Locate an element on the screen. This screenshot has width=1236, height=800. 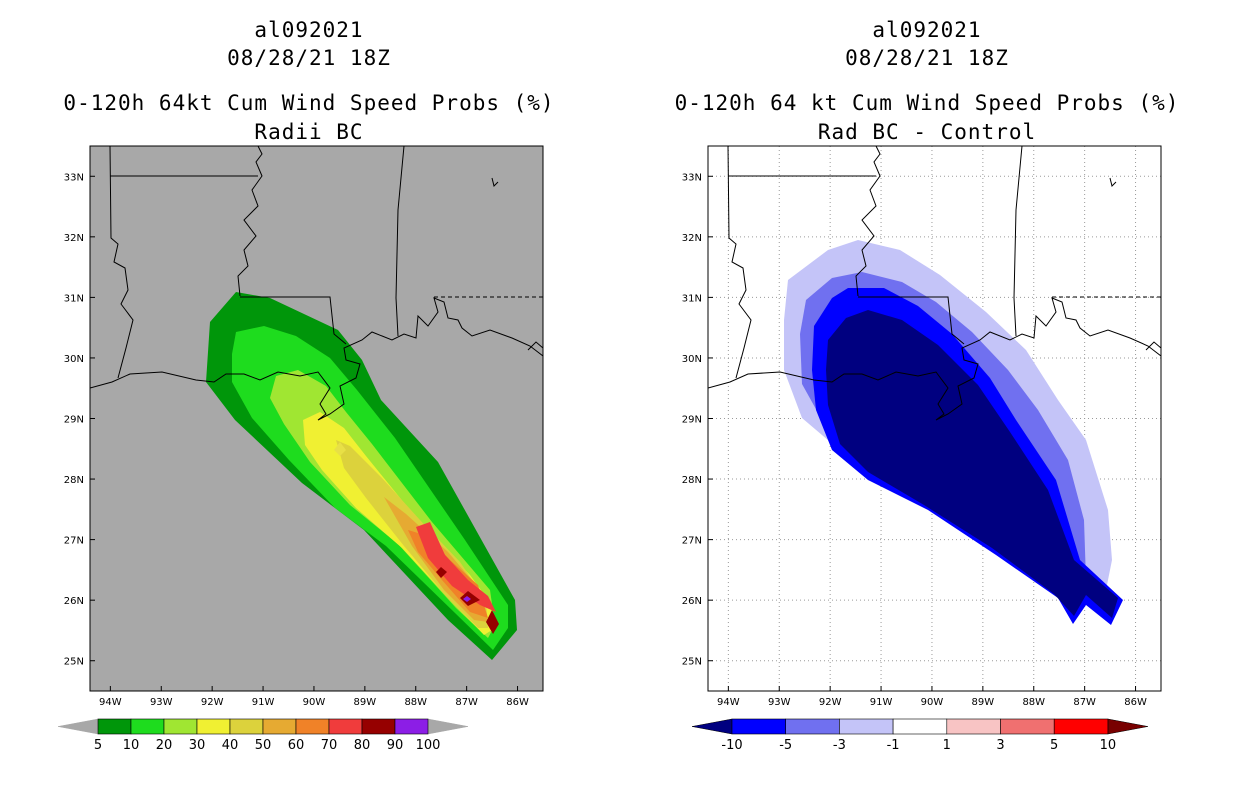
colorbar-label: 40 is located at coordinates (230, 745).